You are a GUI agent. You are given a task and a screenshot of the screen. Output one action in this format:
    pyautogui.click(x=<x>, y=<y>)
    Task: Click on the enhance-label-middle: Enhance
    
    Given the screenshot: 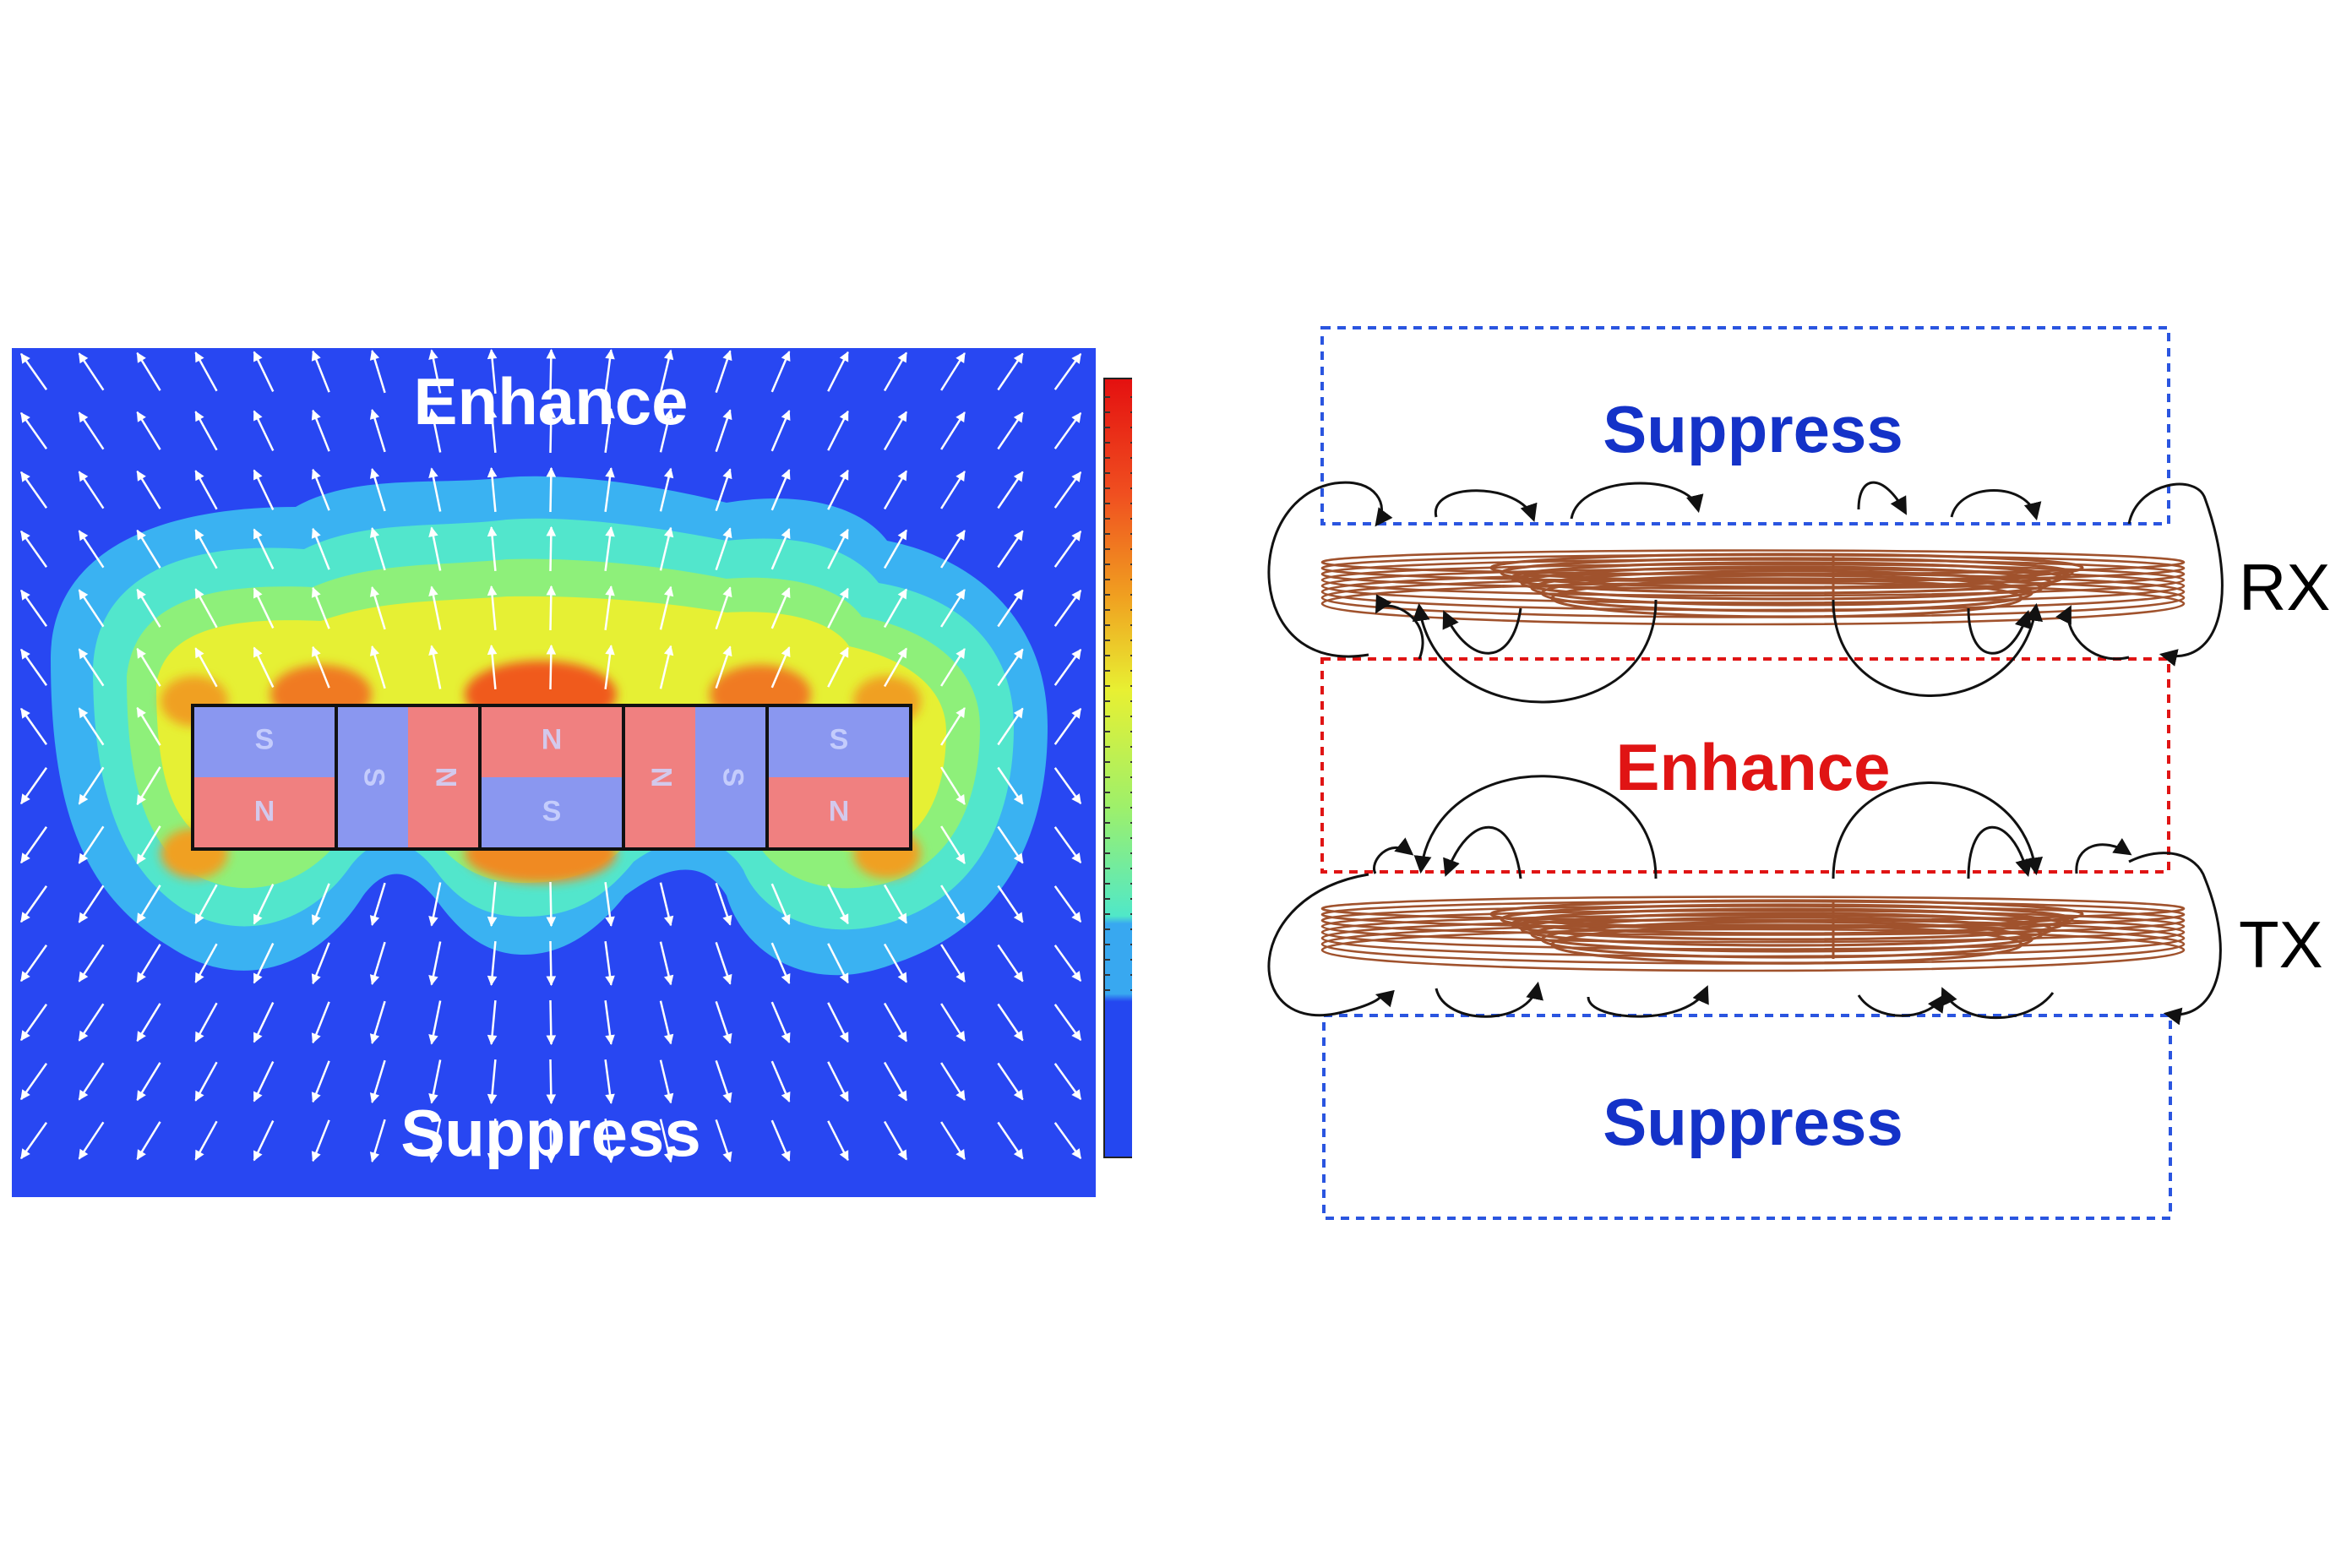 What is the action you would take?
    pyautogui.click(x=1753, y=767)
    